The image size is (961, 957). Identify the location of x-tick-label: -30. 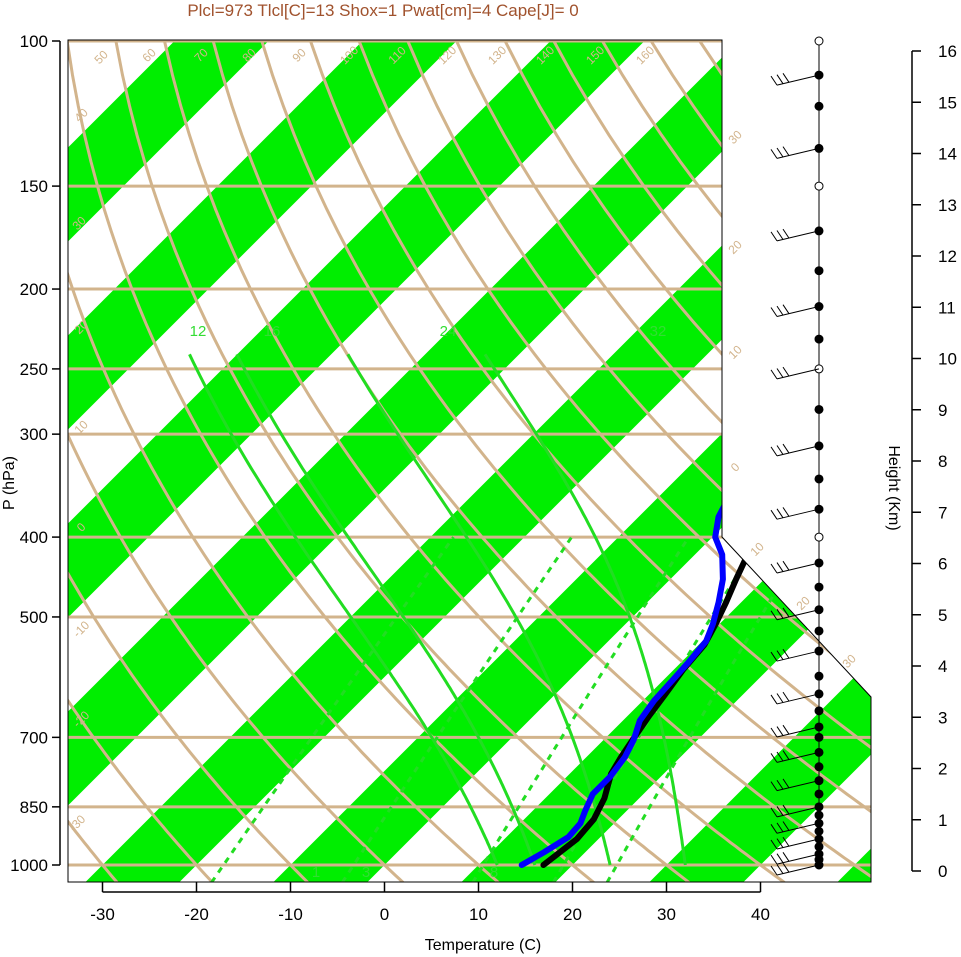
(102, 914).